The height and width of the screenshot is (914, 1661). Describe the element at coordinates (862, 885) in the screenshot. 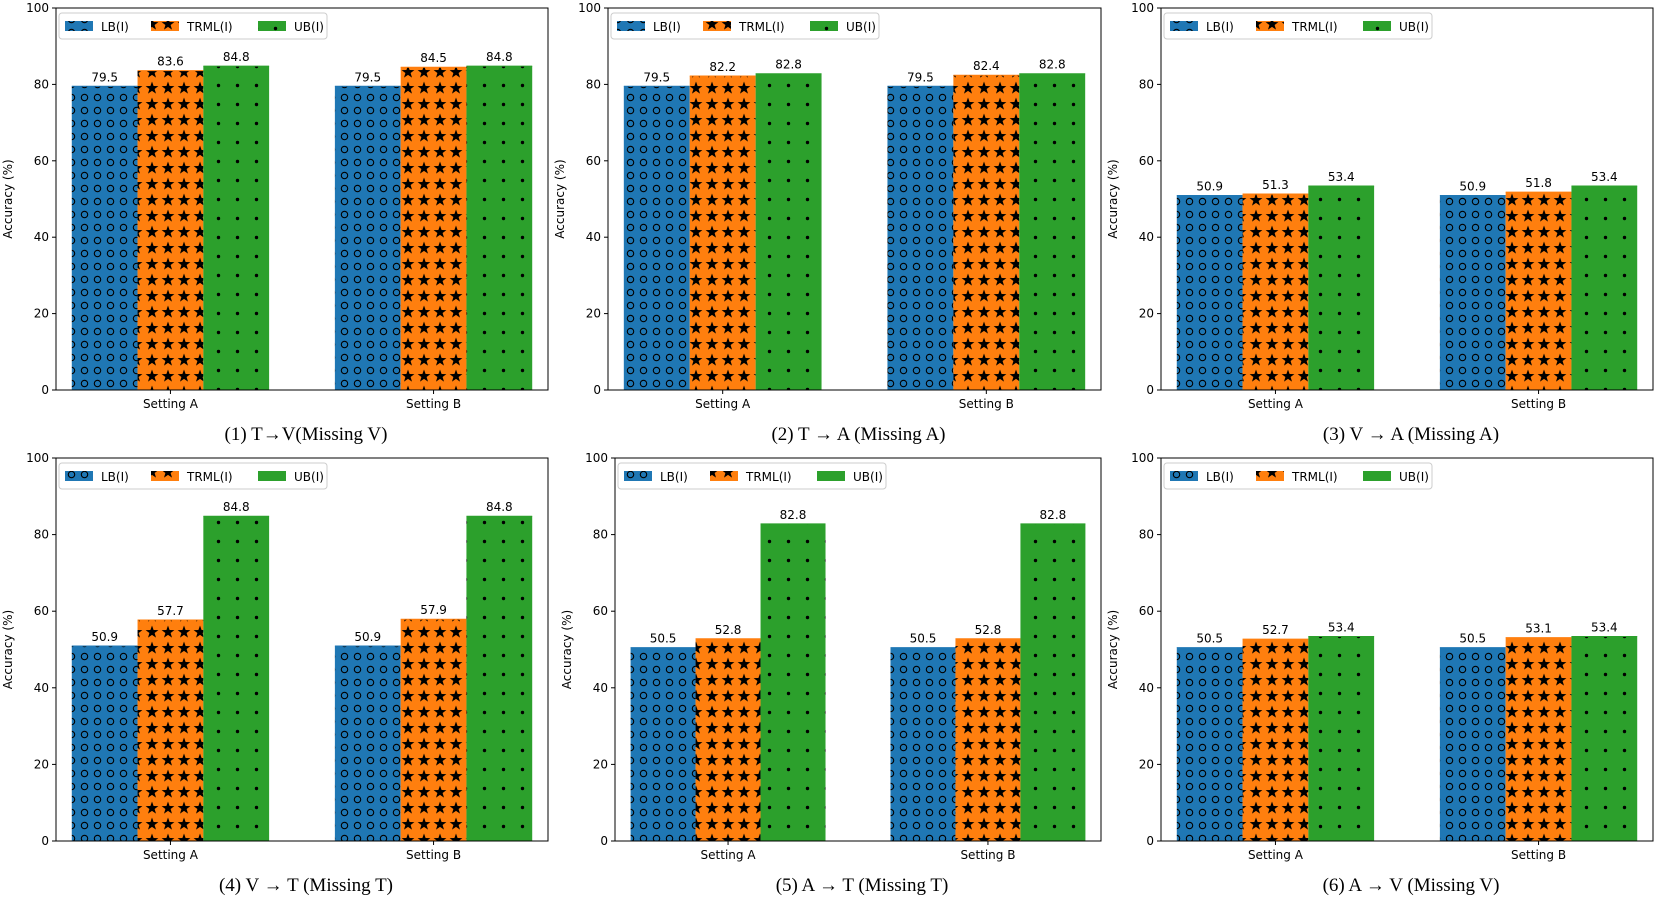

I see `panel-caption: (5) A → T (Missing T)` at that location.